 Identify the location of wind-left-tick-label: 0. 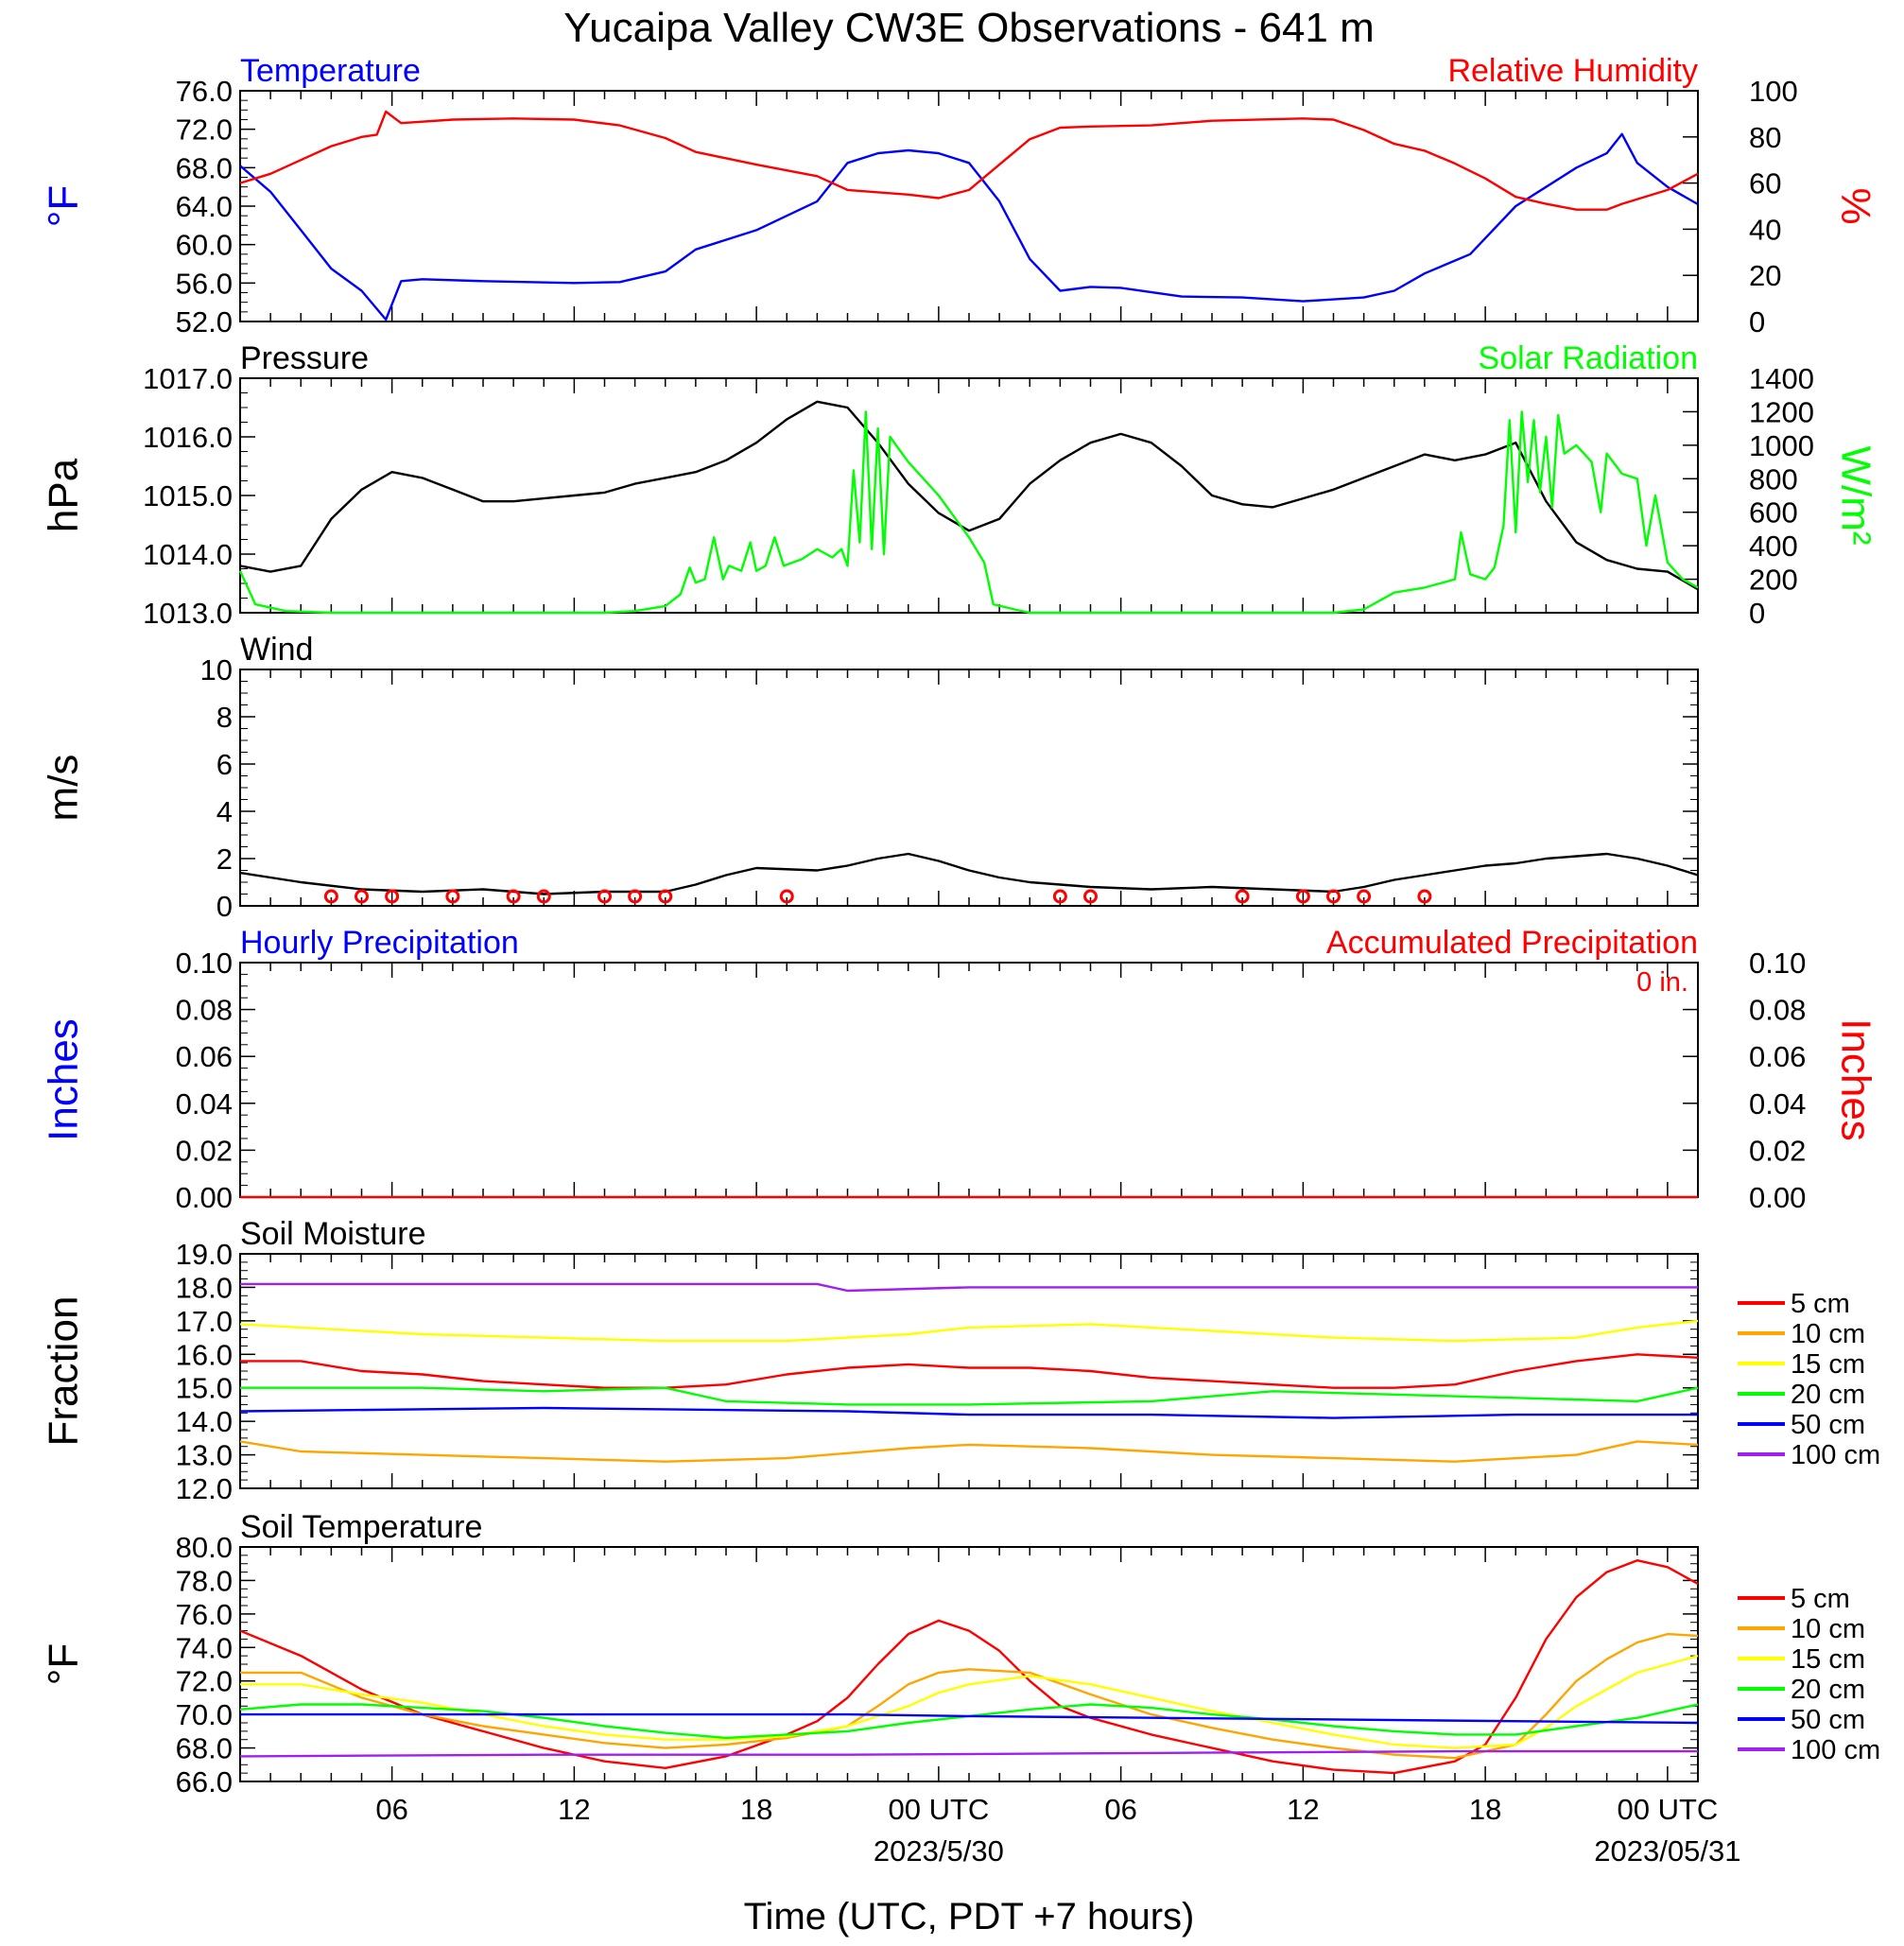
(225, 907).